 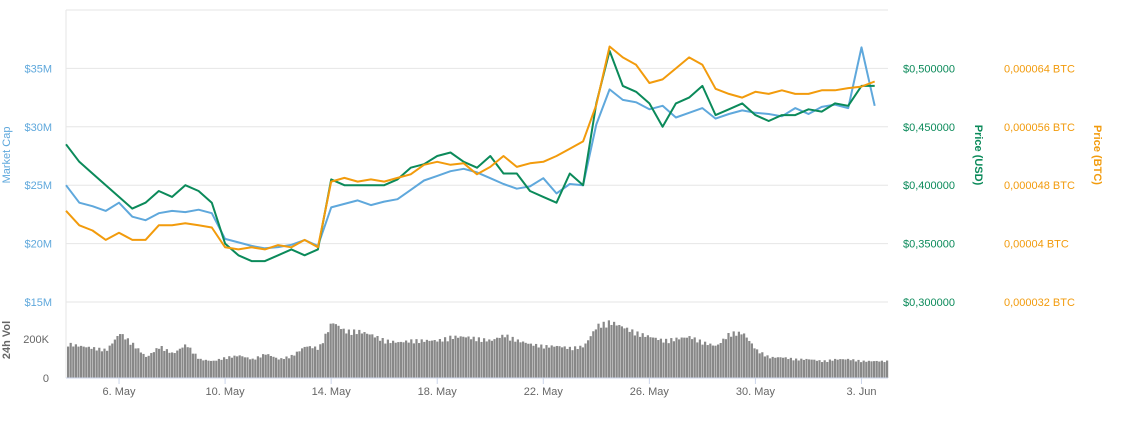 What do you see at coordinates (226, 392) in the screenshot?
I see `x-tick-label: 10. May` at bounding box center [226, 392].